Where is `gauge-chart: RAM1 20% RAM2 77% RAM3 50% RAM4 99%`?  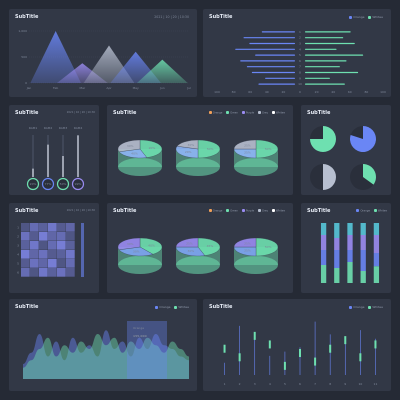
gauge-chart: RAM1 20% RAM2 77% RAM3 50% RAM4 99% is located at coordinates (55, 158).